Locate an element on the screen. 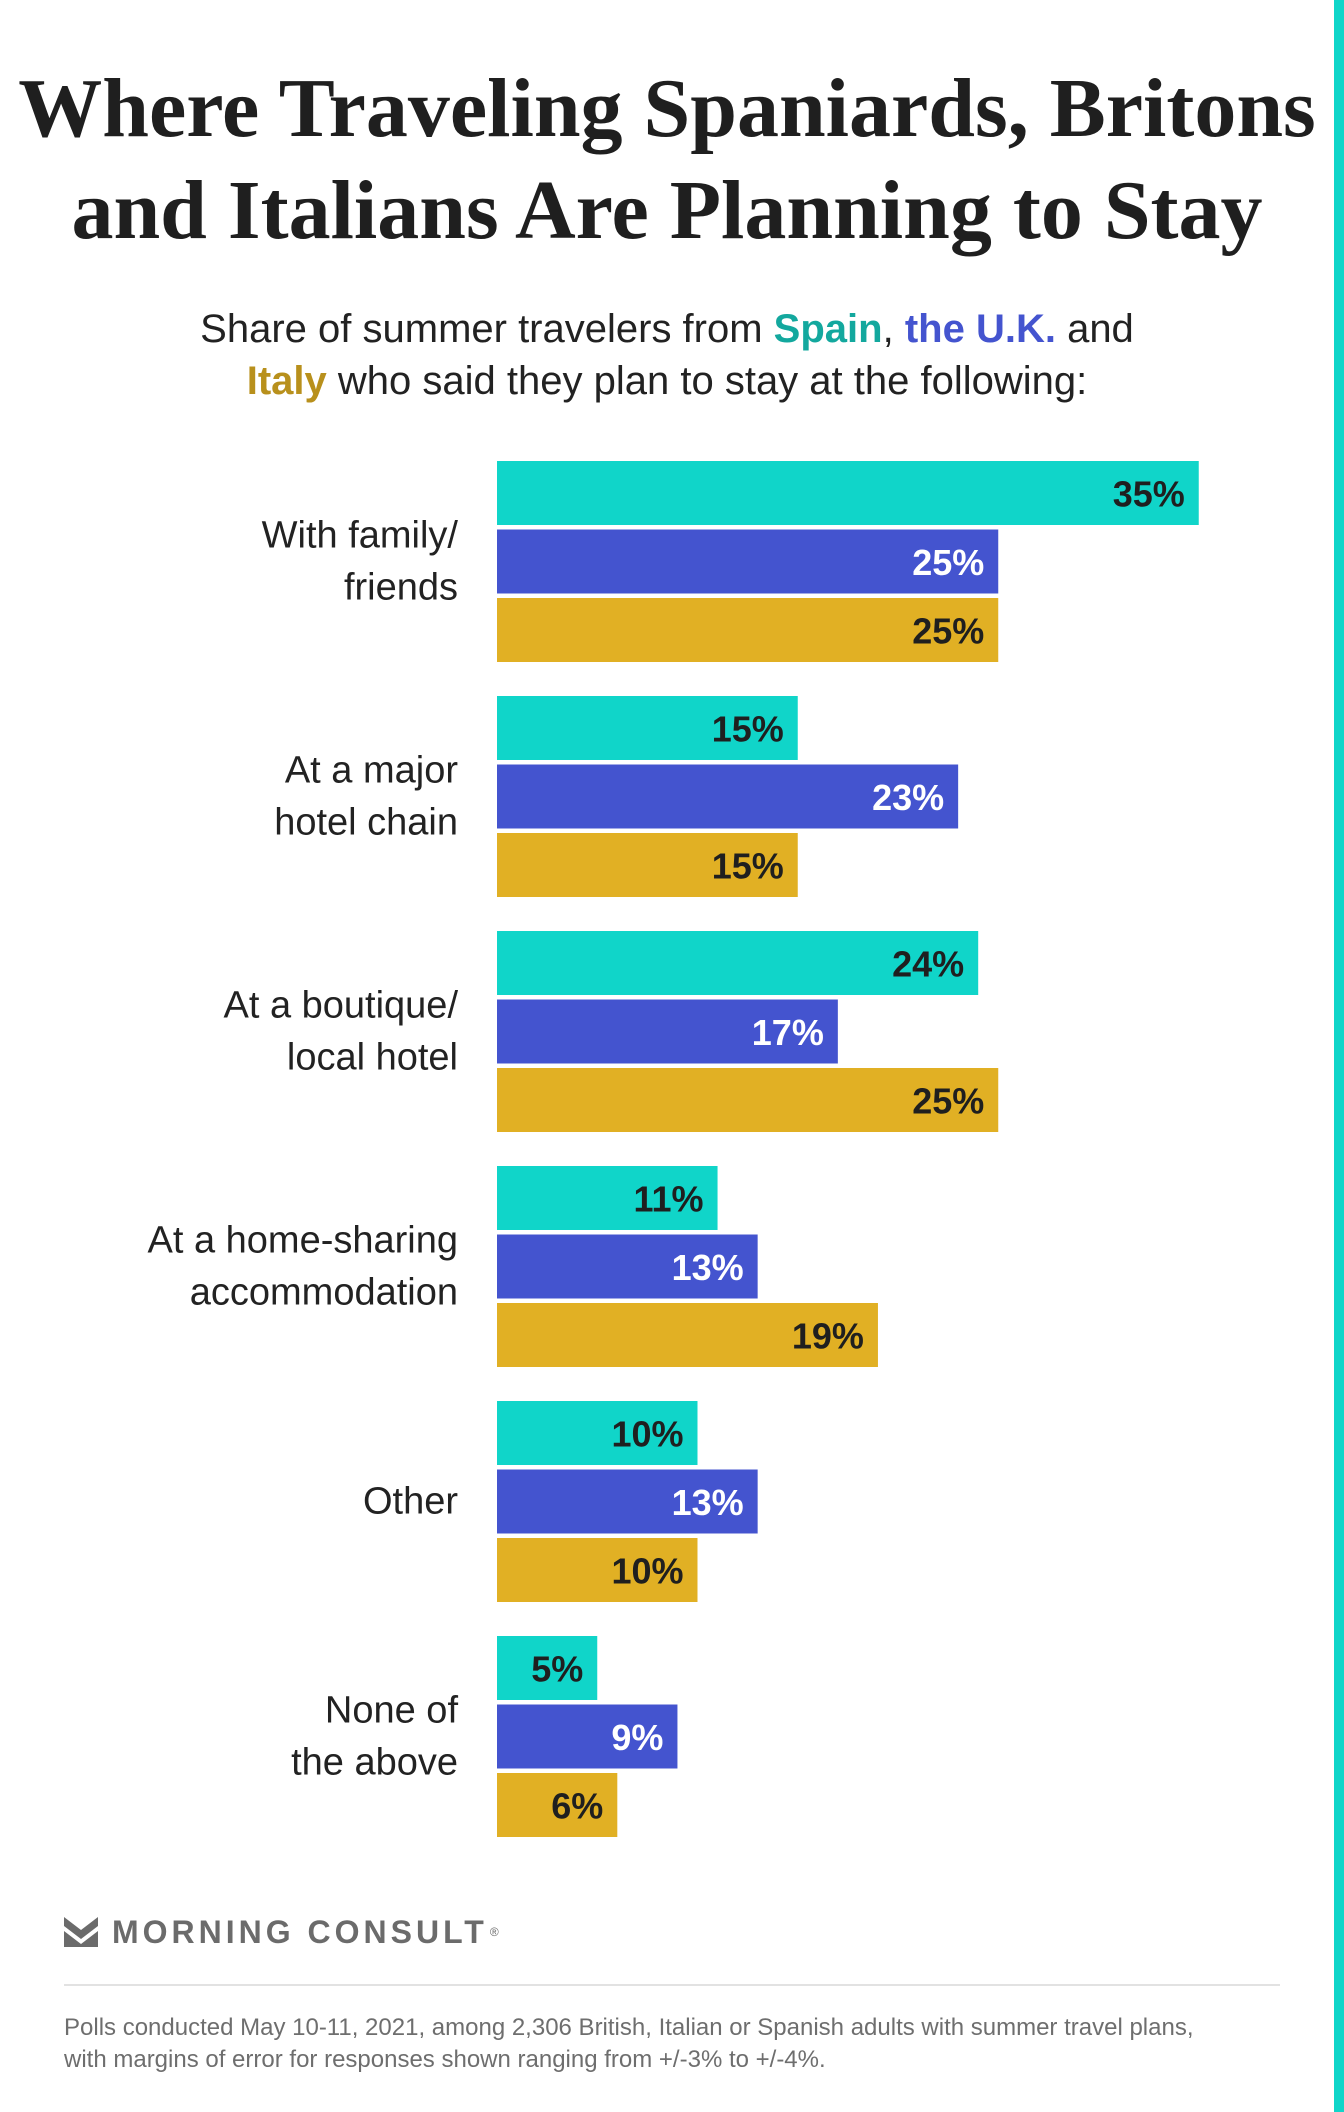 The height and width of the screenshot is (2112, 1344). data-label: 9% is located at coordinates (637, 1737).